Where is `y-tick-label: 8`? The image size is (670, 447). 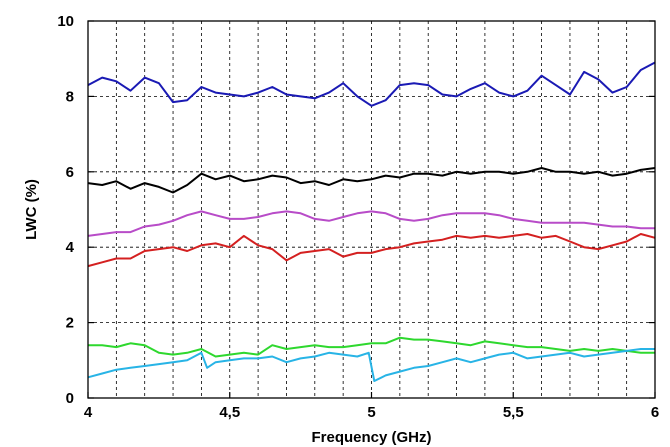
y-tick-label: 8 is located at coordinates (70, 96).